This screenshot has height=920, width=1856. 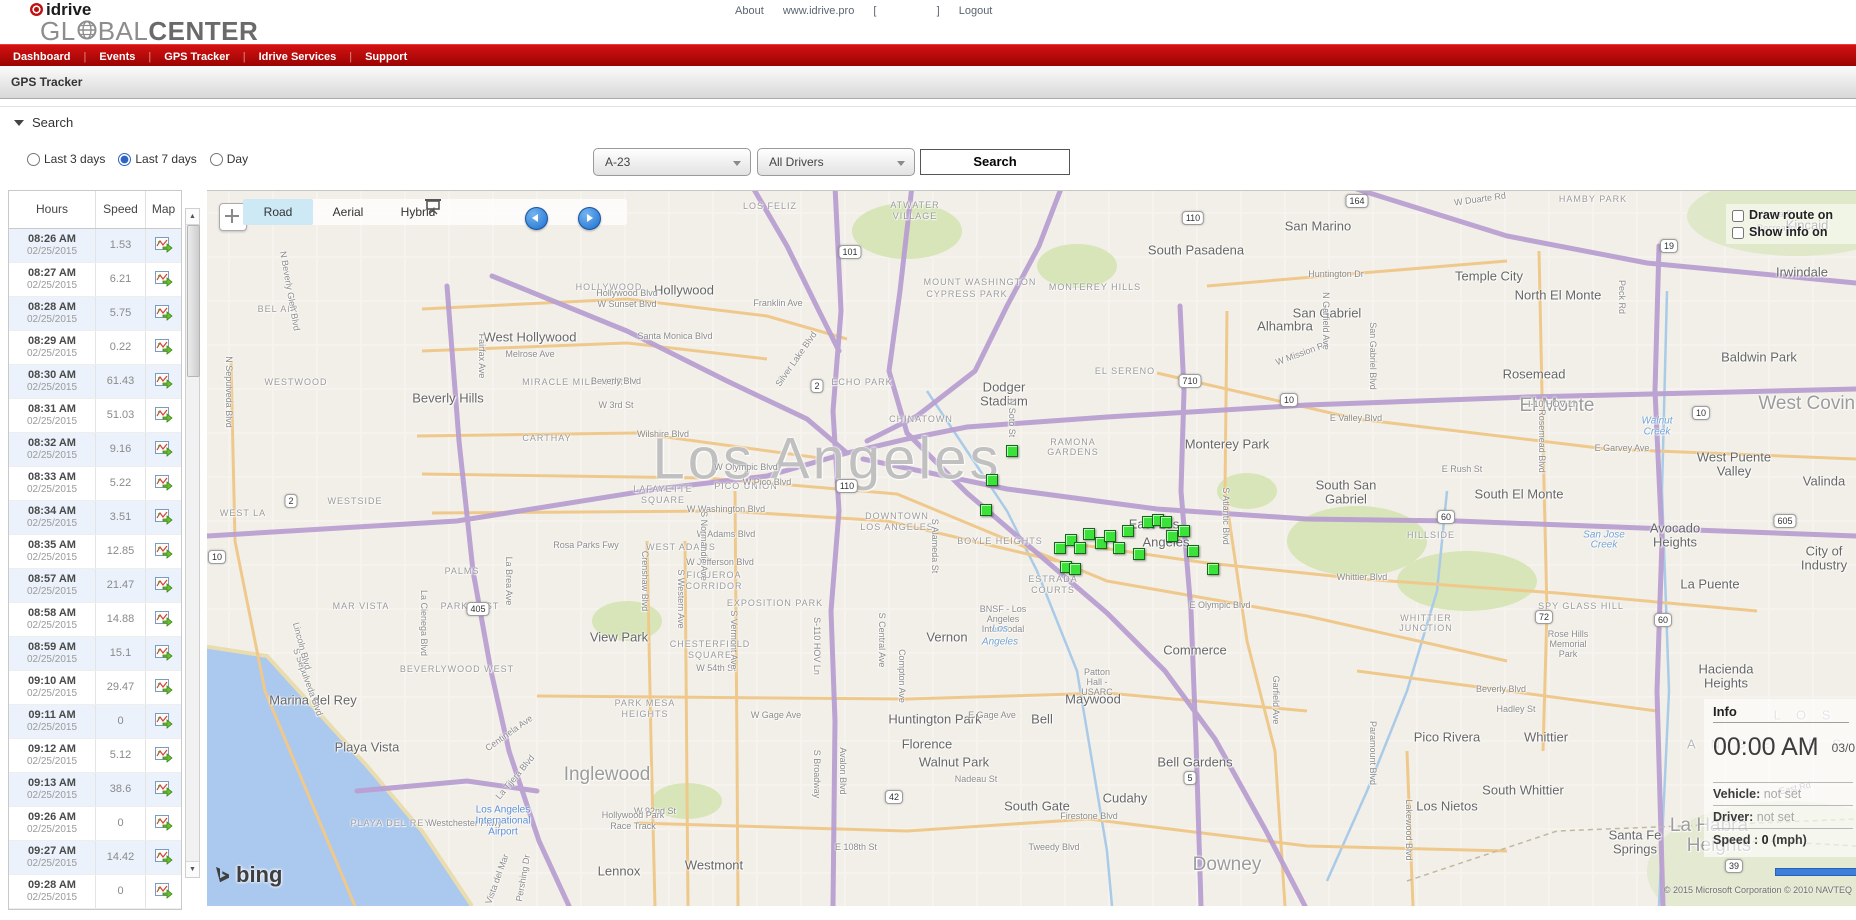 What do you see at coordinates (166, 159) in the screenshot?
I see `radio-label: Last 7 days` at bounding box center [166, 159].